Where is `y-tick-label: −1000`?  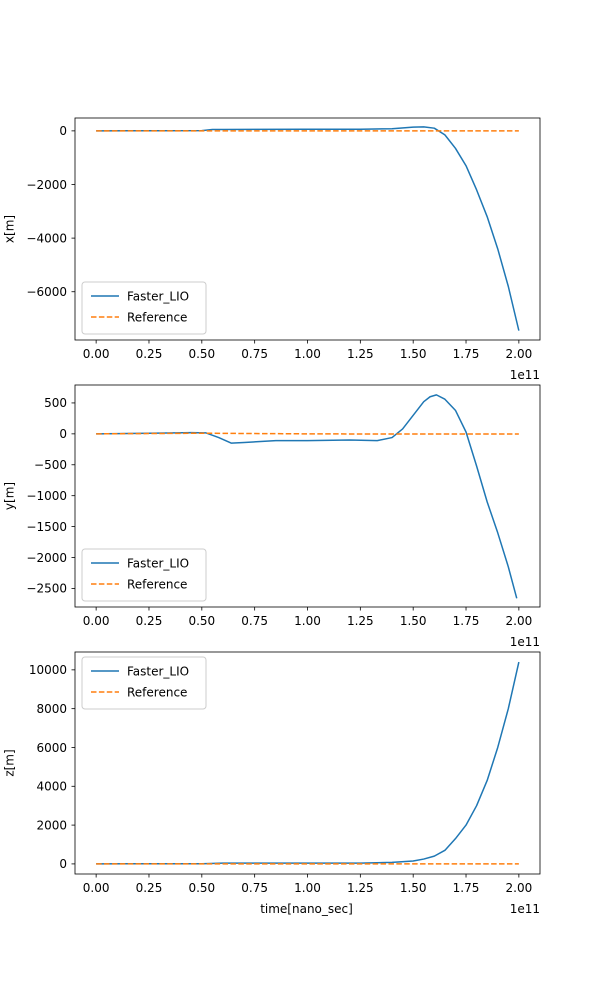 y-tick-label: −1000 is located at coordinates (46, 496).